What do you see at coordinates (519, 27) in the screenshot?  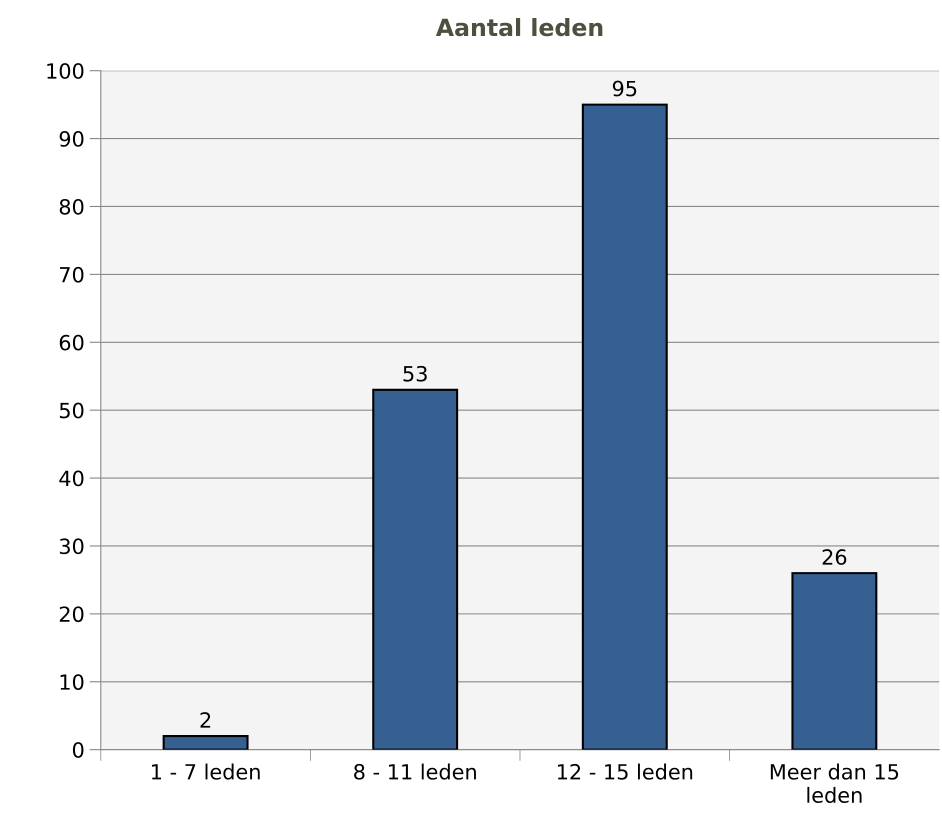 I see `chart-title: Aantal leden` at bounding box center [519, 27].